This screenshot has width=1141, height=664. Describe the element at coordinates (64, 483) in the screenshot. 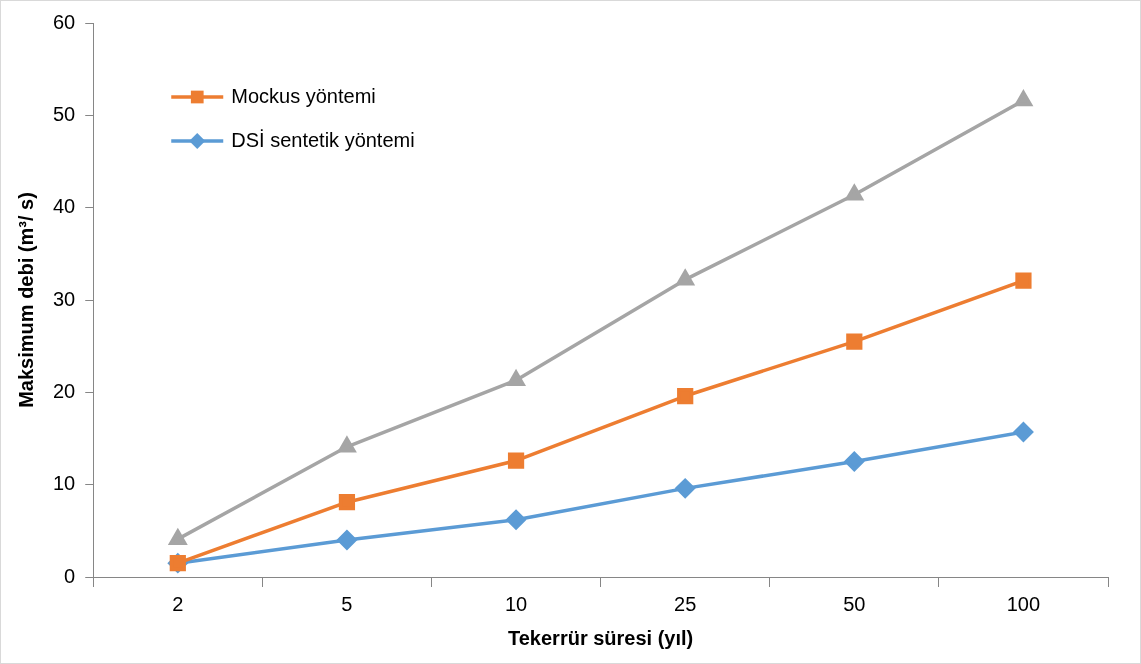

I see `y-tick-label: 10` at that location.